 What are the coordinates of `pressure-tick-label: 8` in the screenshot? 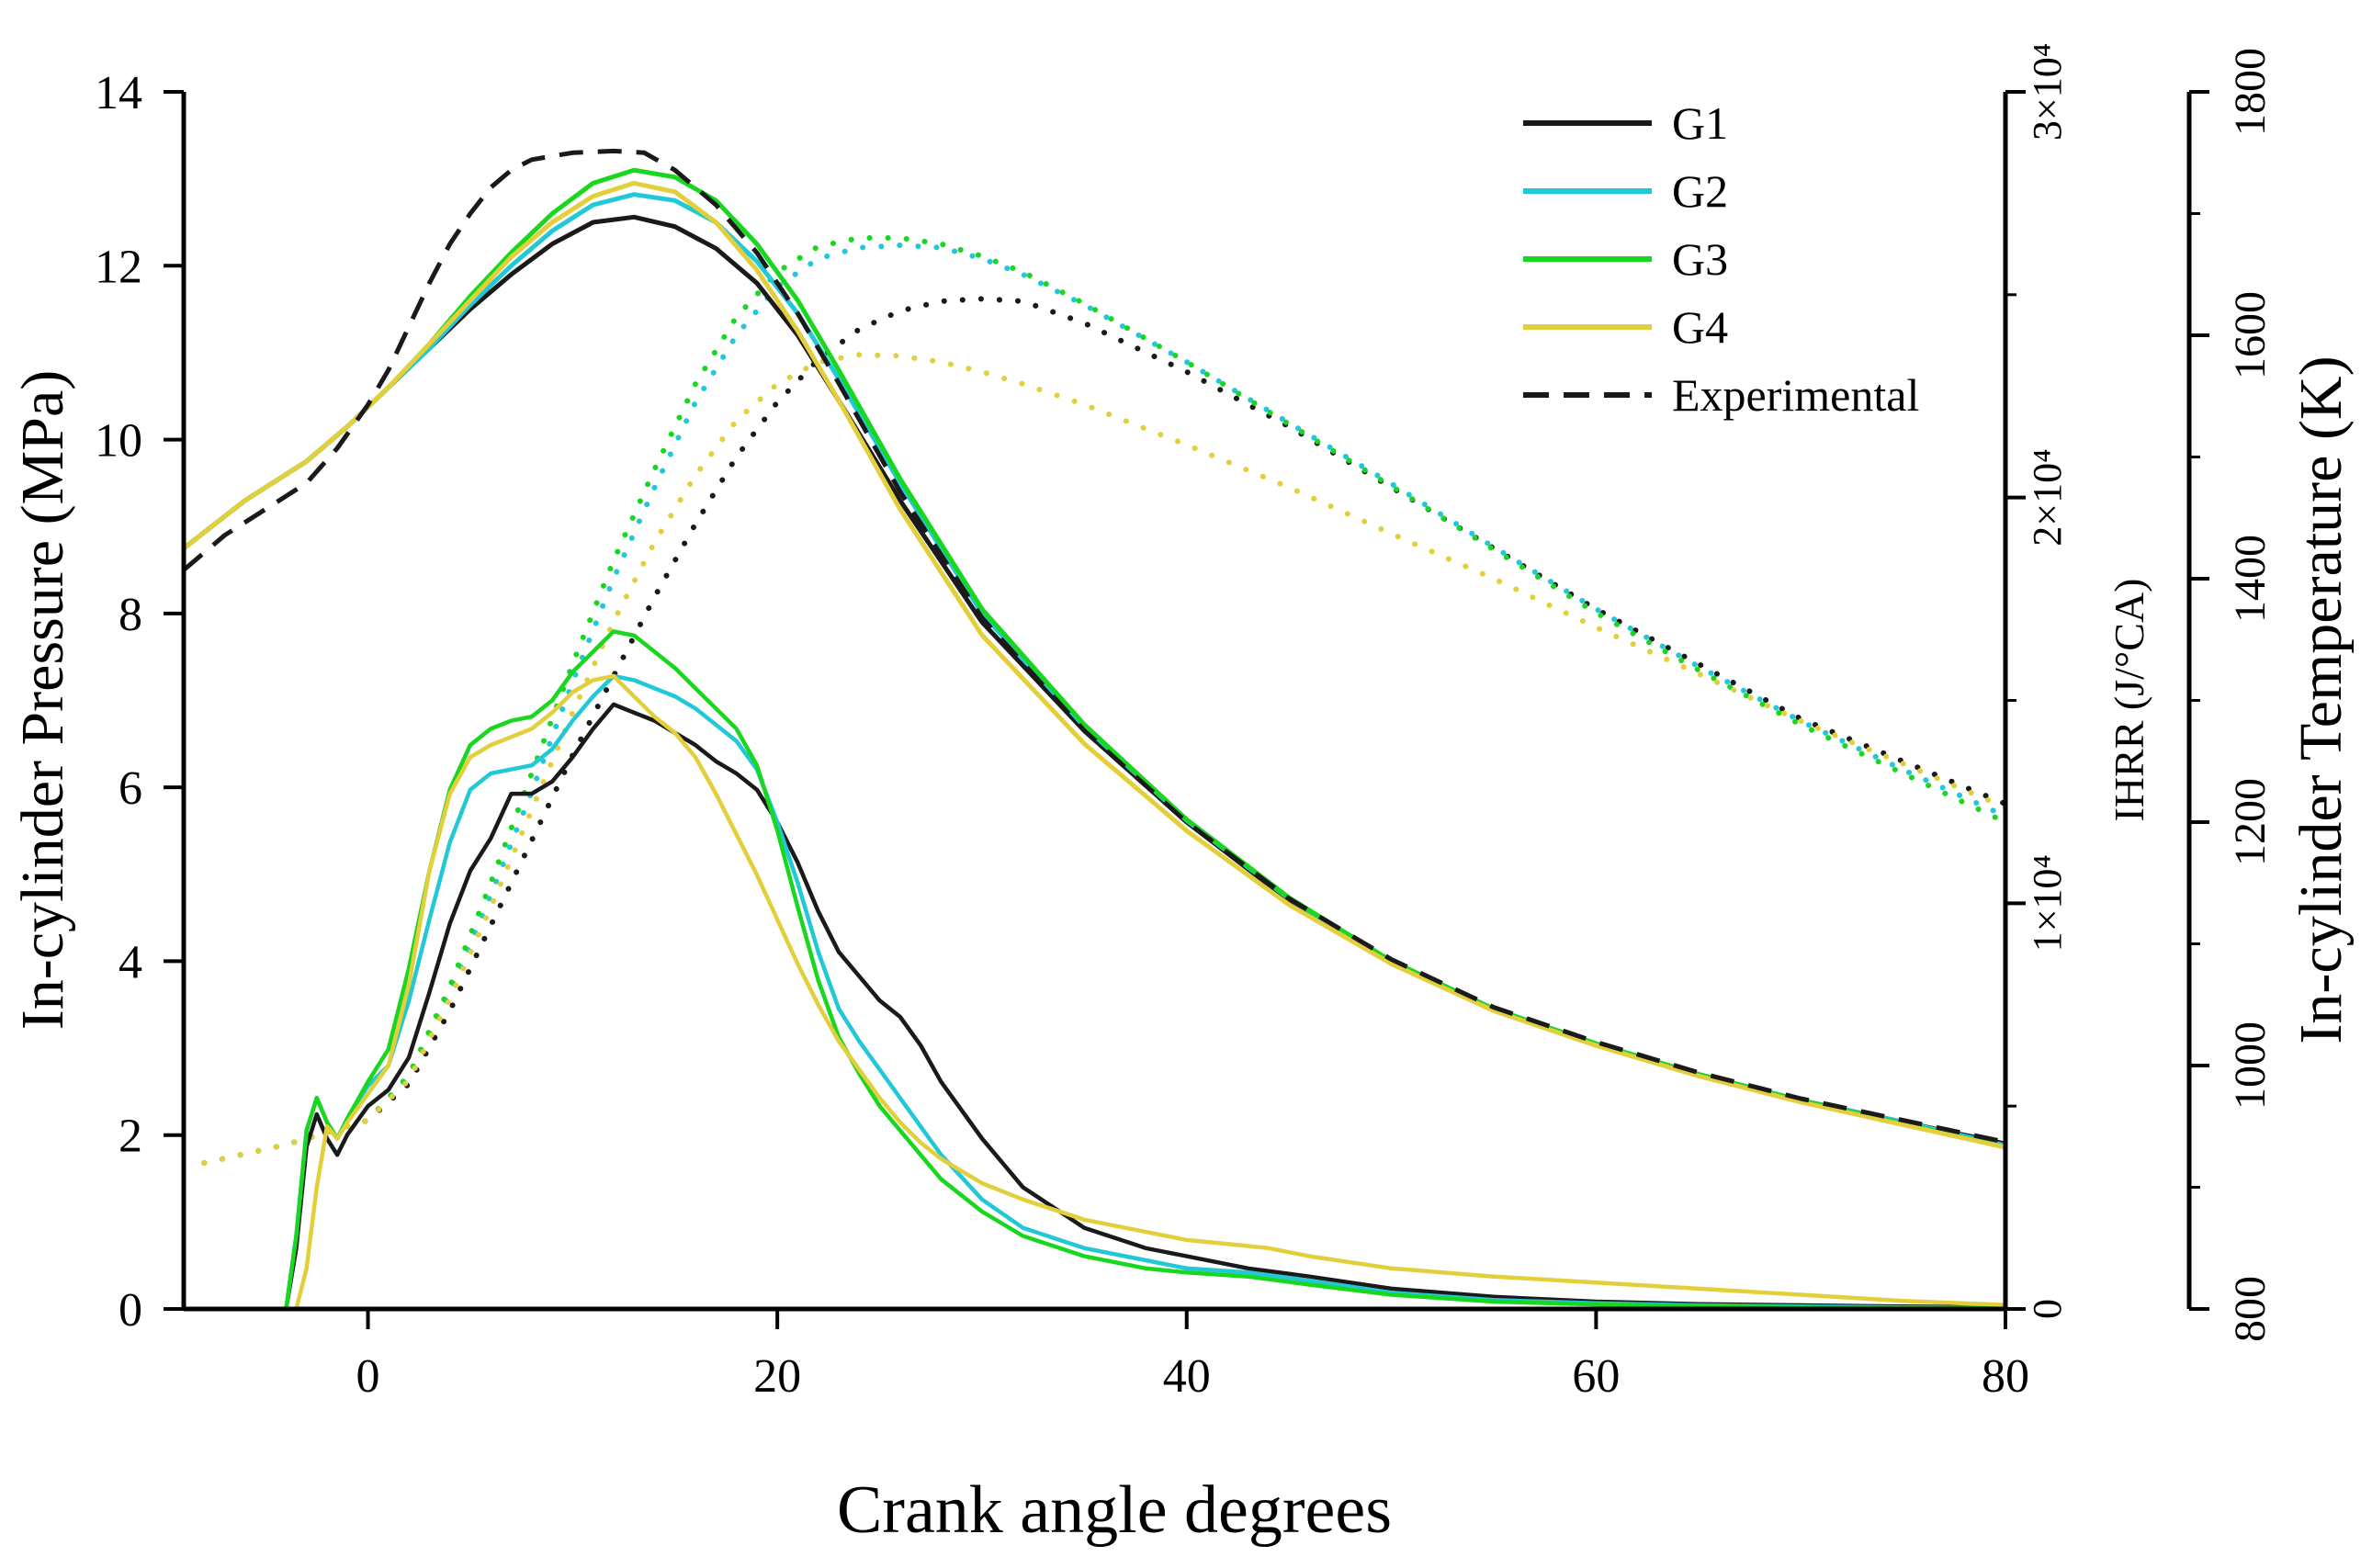 It's located at (130, 615).